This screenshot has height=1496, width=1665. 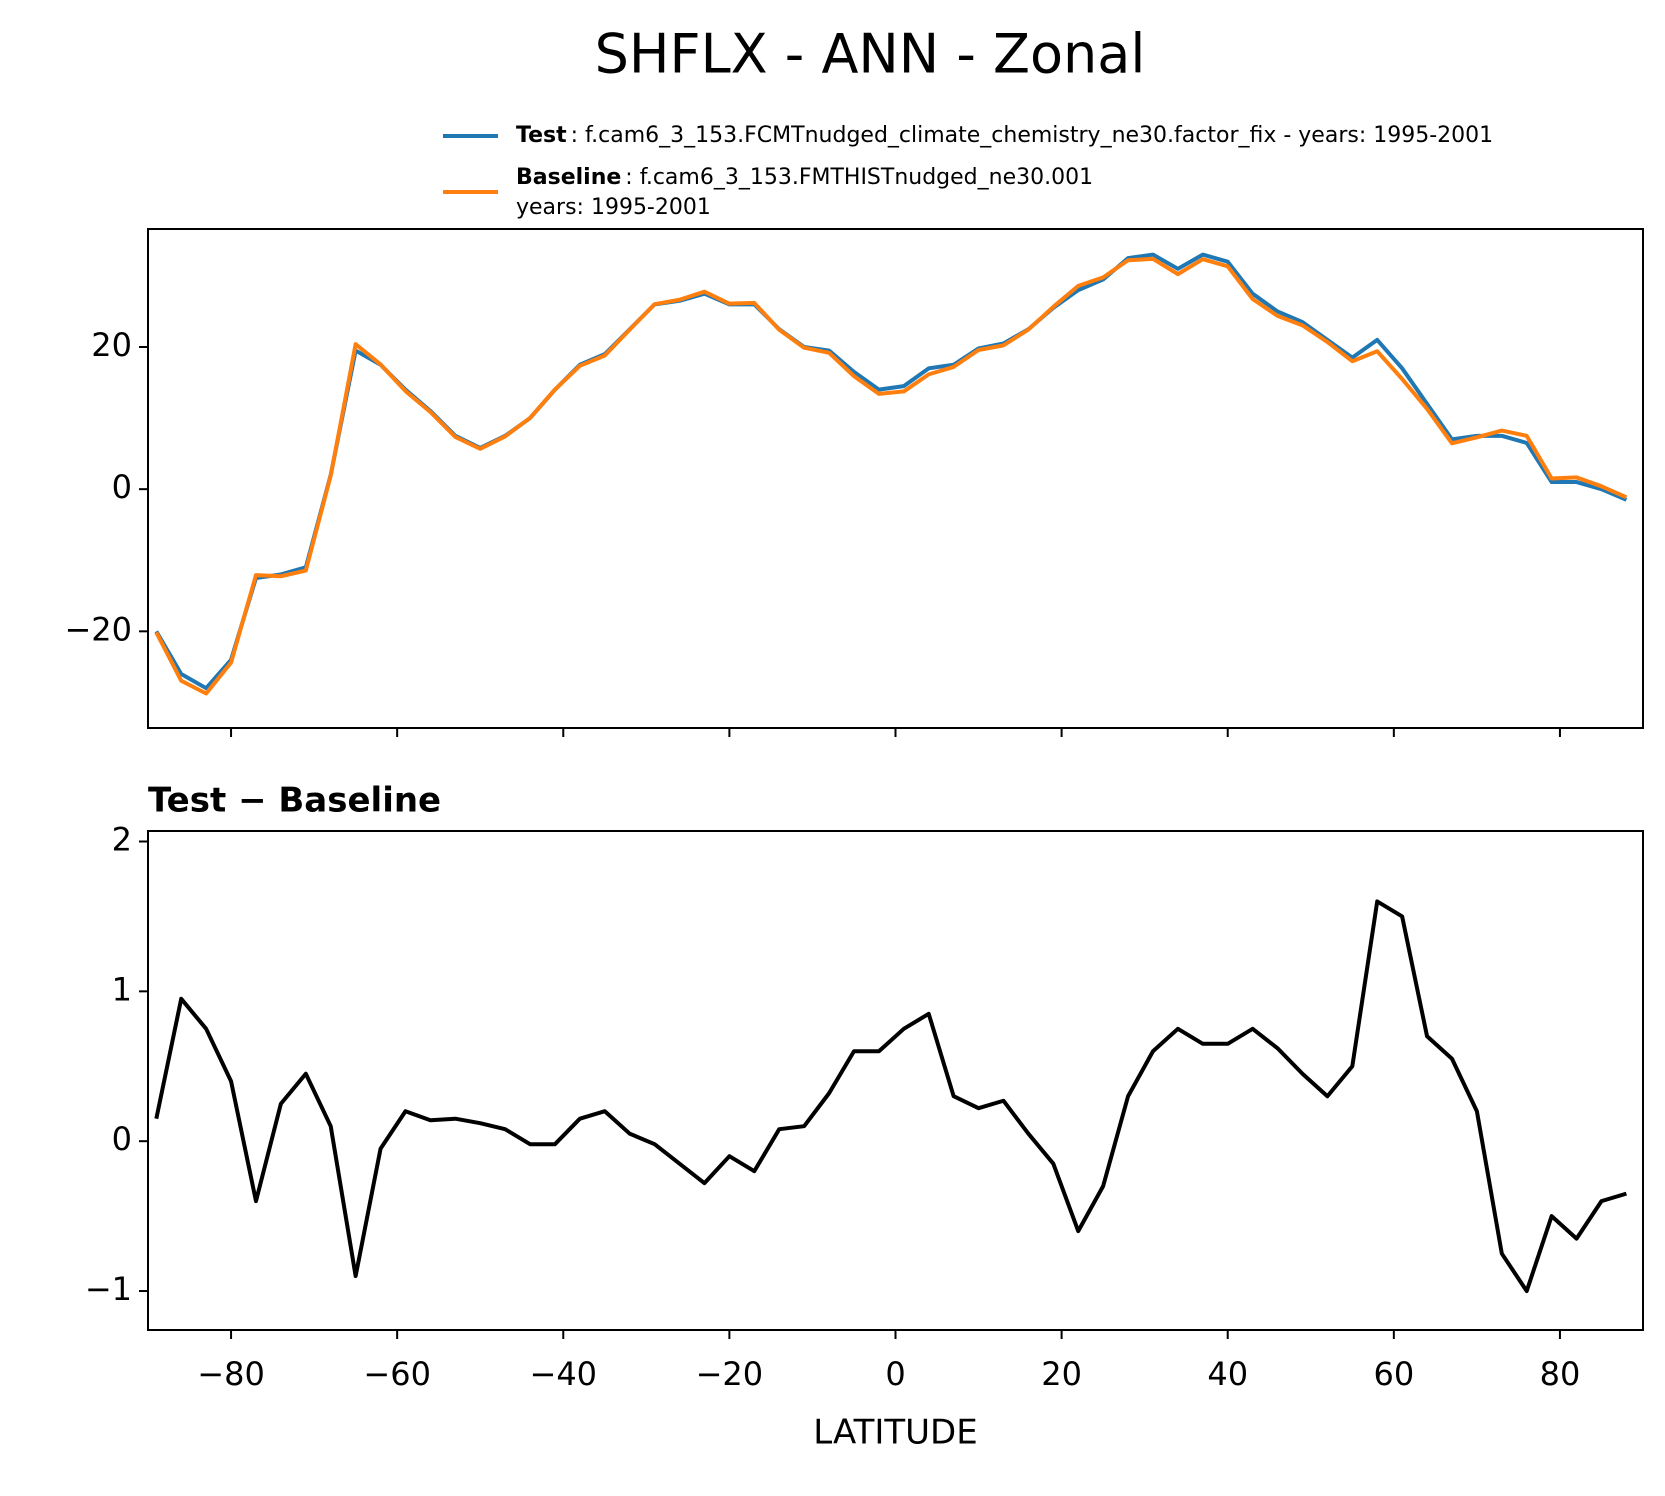 I want to click on y-tick-label: 20, so click(x=111, y=345).